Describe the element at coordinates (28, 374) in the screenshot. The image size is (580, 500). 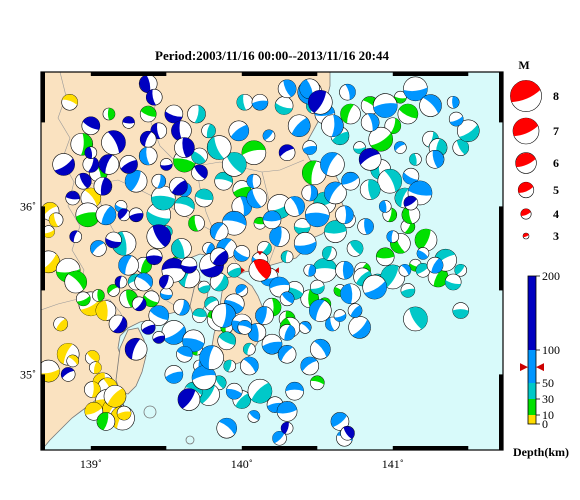
I see `latitude-label: 35˚` at that location.